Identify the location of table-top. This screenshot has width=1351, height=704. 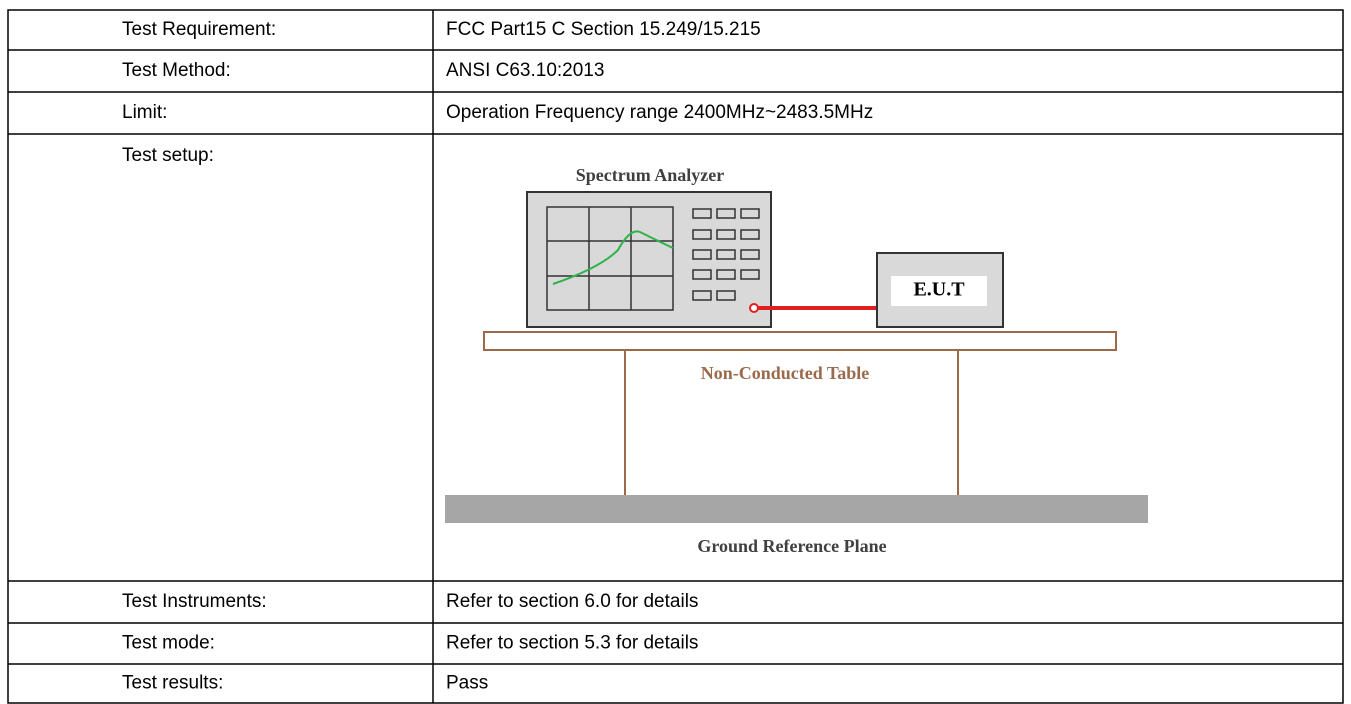
(800, 341).